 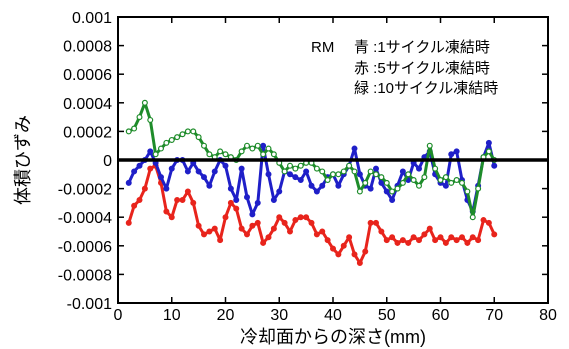 I want to click on y-tick-label: 0.0004, so click(x=87, y=104).